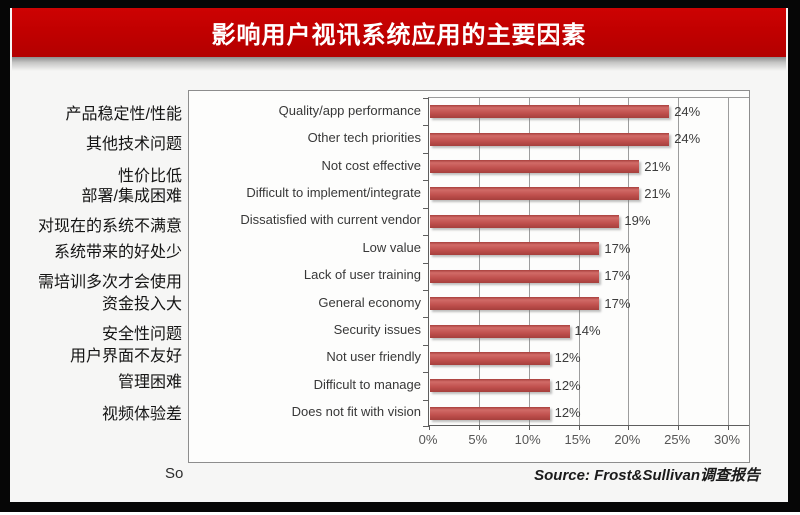 The image size is (800, 515). What do you see at coordinates (399, 64) in the screenshot?
I see `banner-shadow` at bounding box center [399, 64].